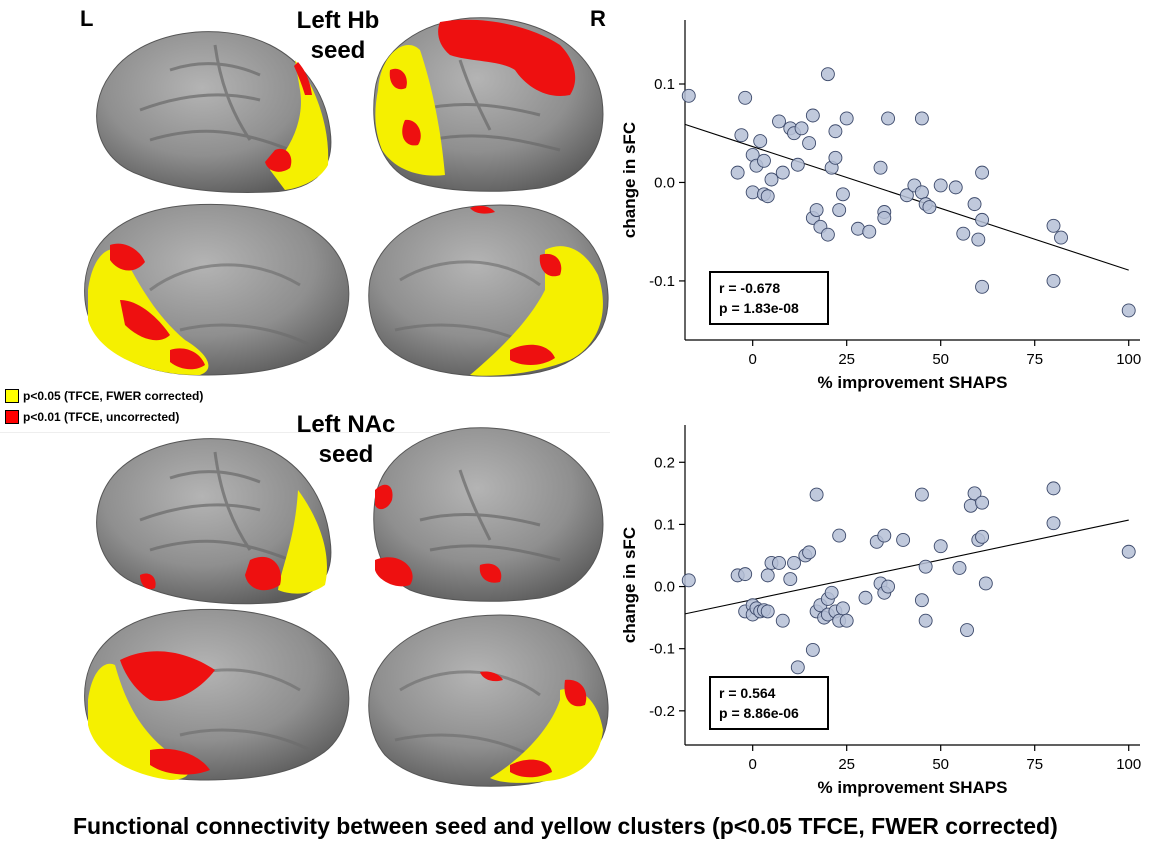  I want to click on stats-p-value: p = 1.83e-08, so click(759, 308).